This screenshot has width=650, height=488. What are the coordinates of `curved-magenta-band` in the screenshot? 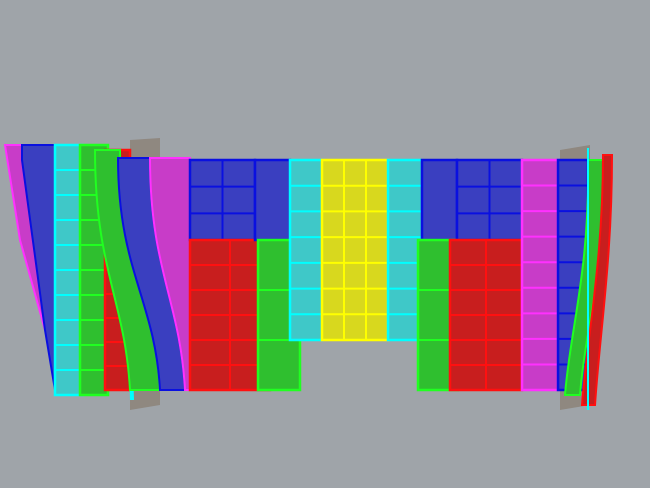 It's located at (169, 274).